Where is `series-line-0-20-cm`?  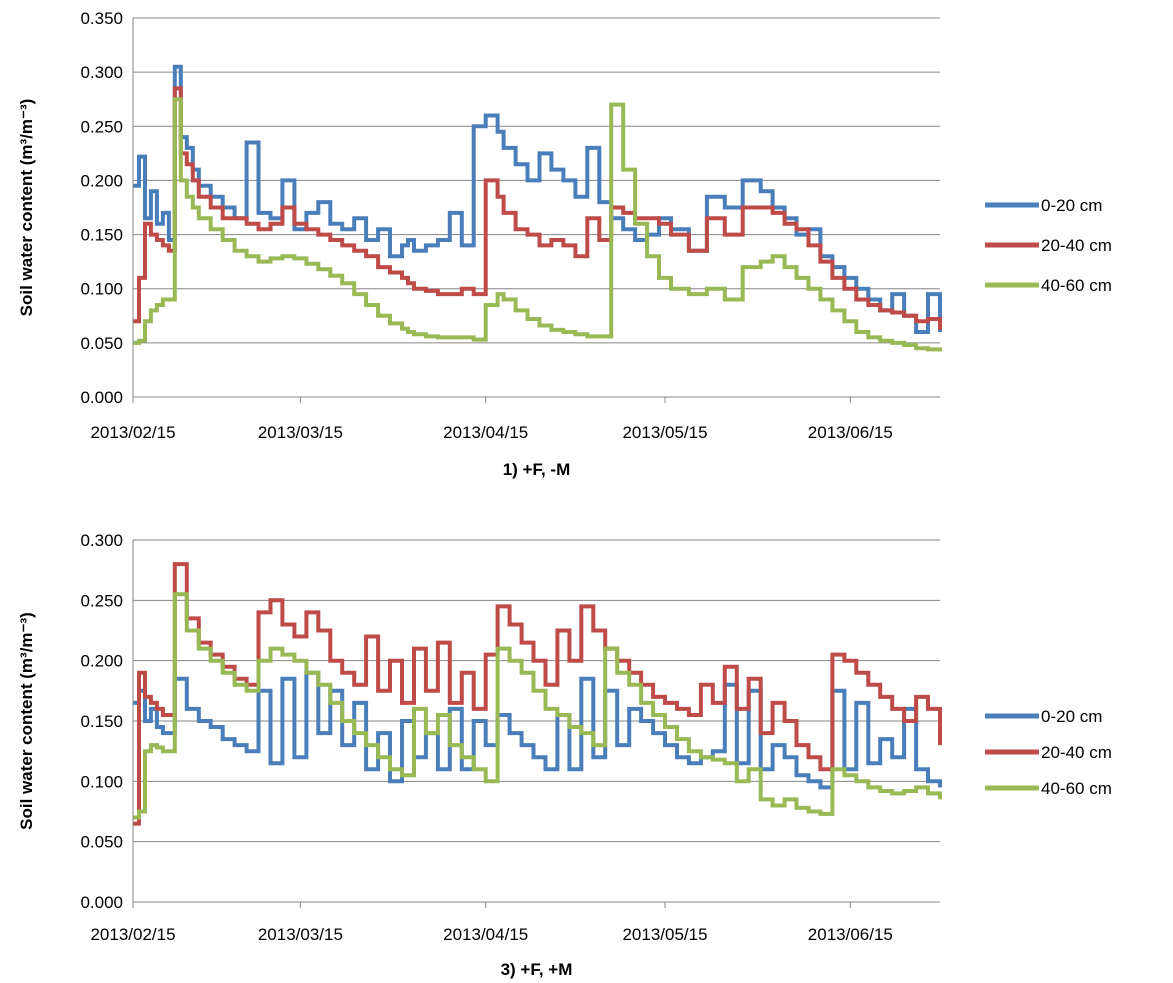 series-line-0-20-cm is located at coordinates (537, 730).